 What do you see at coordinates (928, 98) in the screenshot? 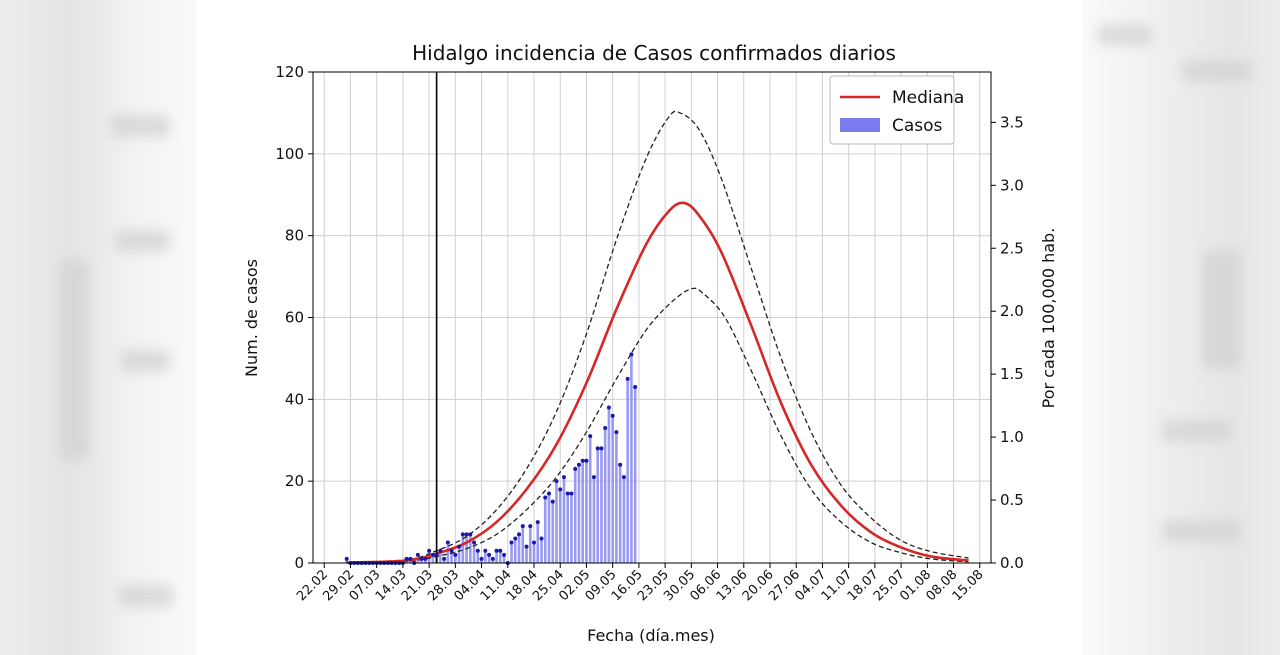
I see `legend-mediana-label: Mediana` at bounding box center [928, 98].